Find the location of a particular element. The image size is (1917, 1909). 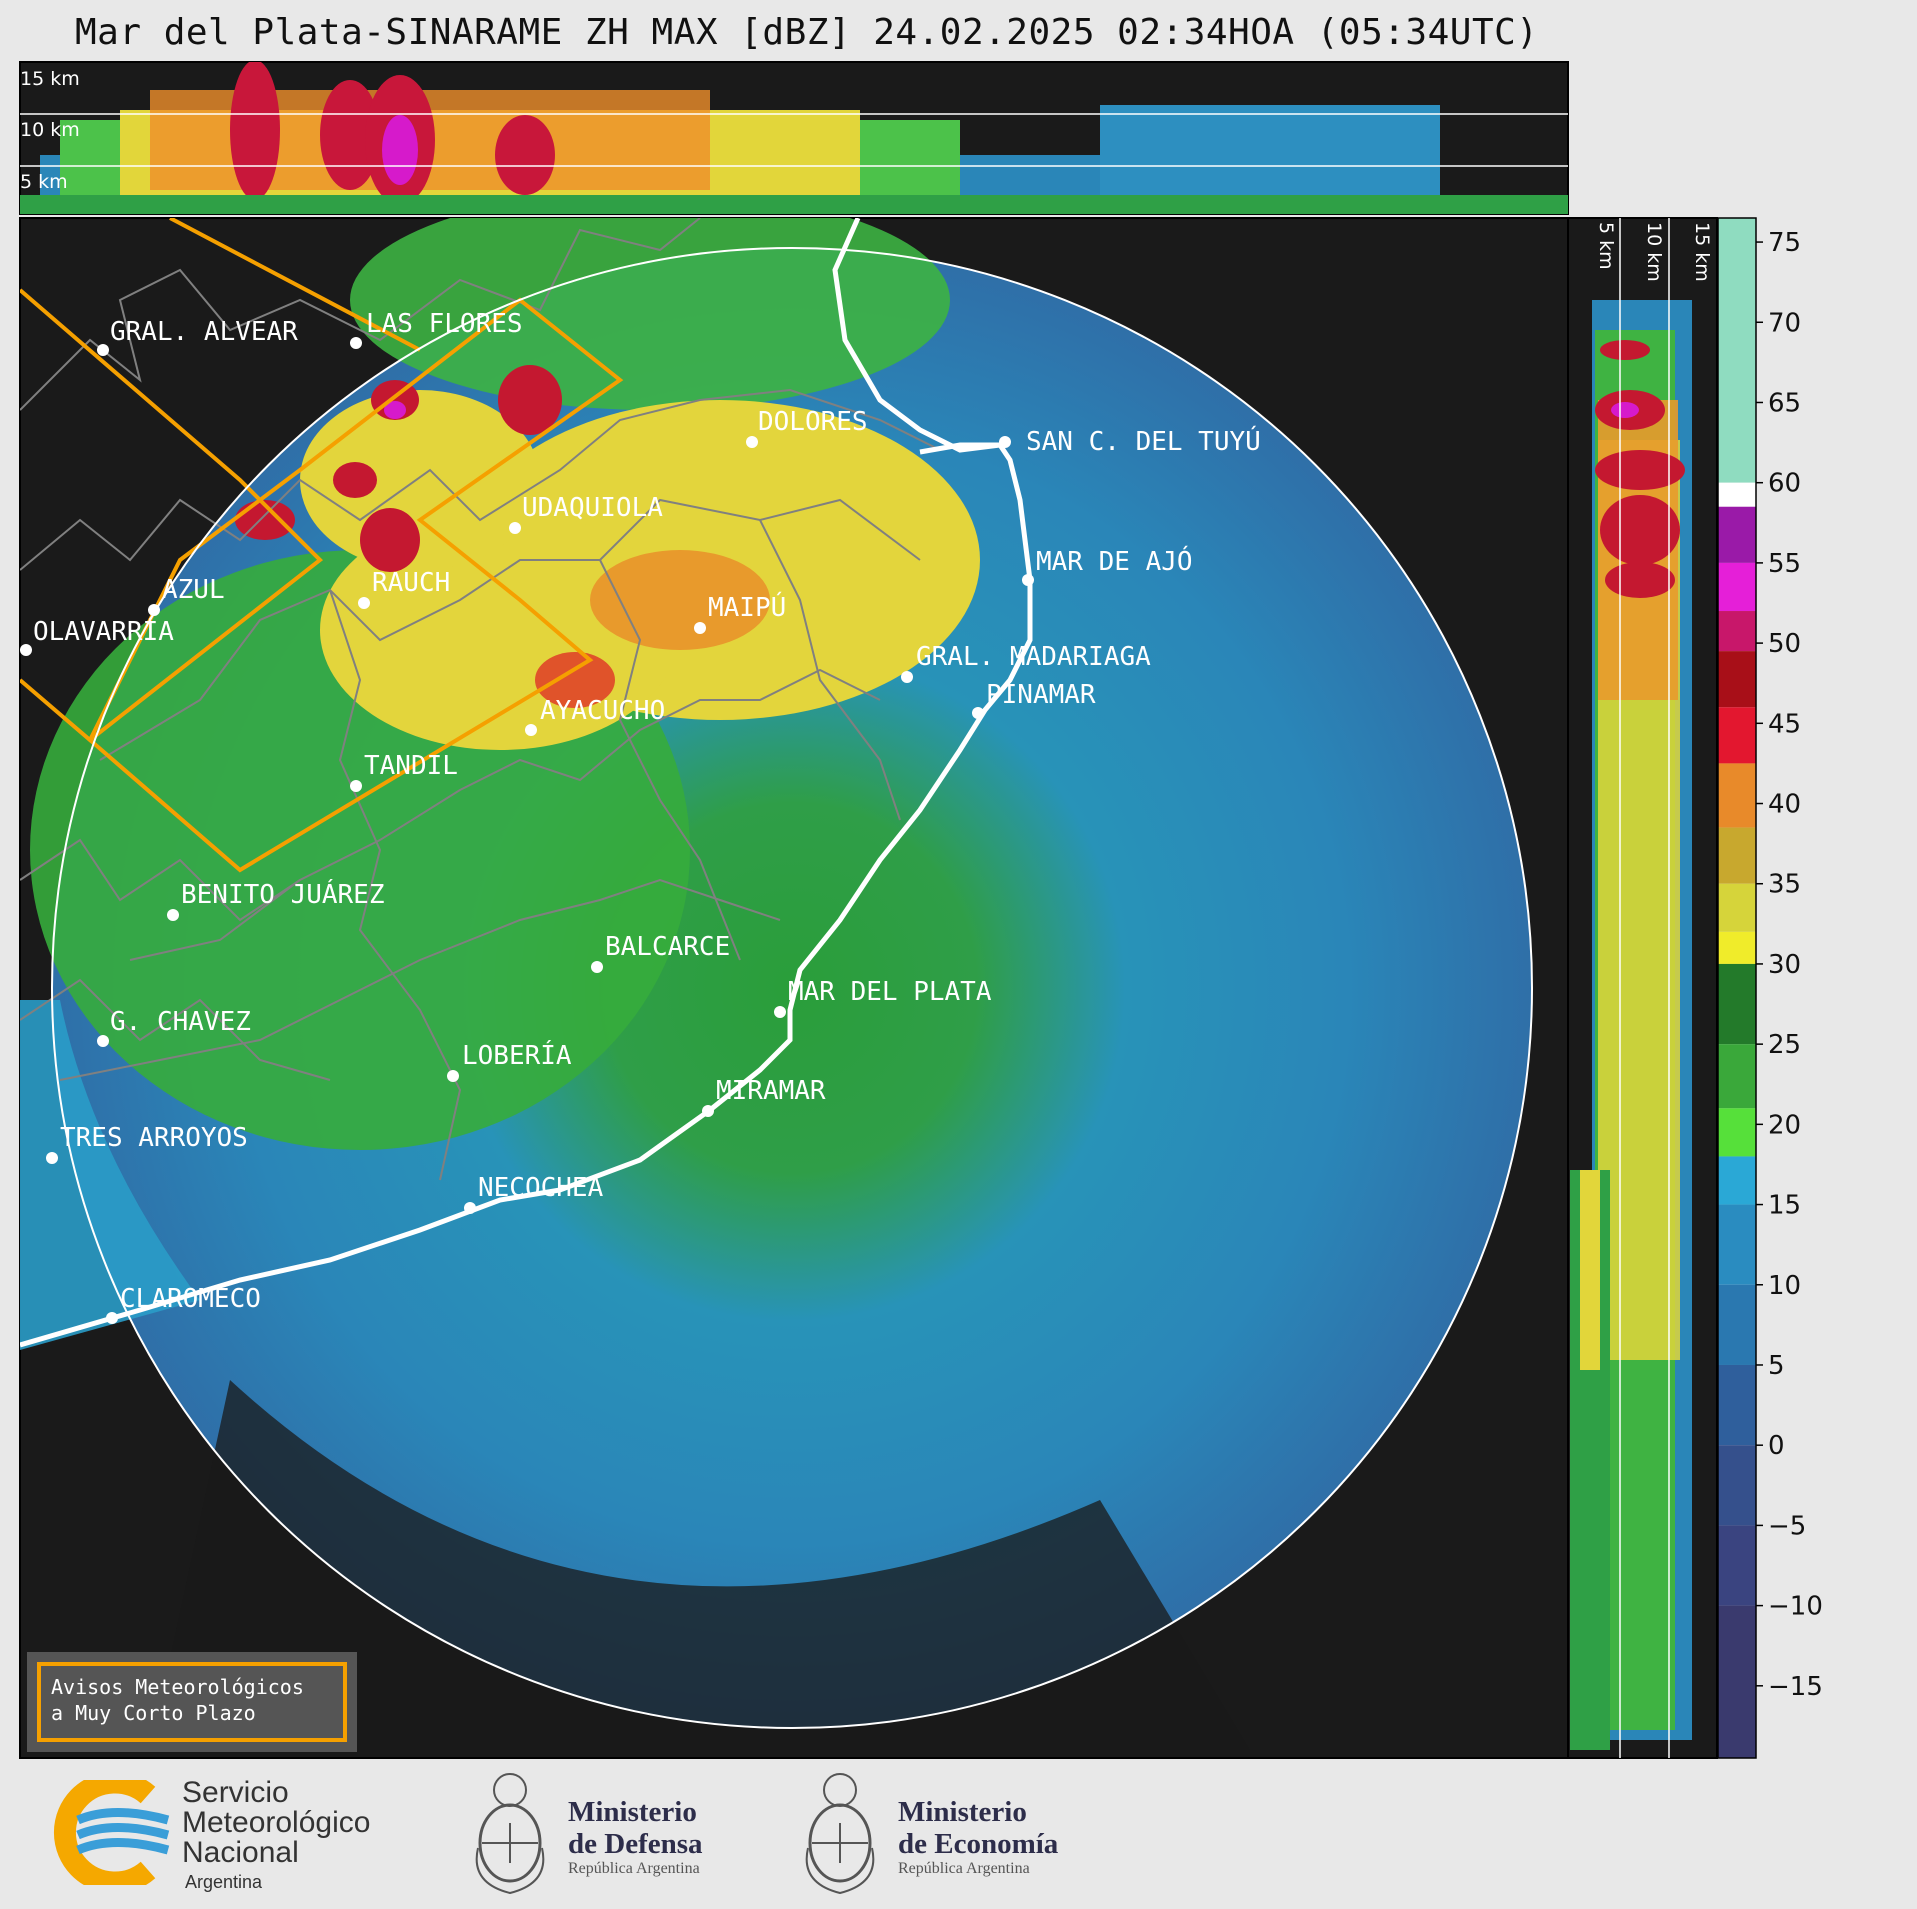

city-label-tres-arroyos: TRES ARROYOS is located at coordinates (154, 1138).